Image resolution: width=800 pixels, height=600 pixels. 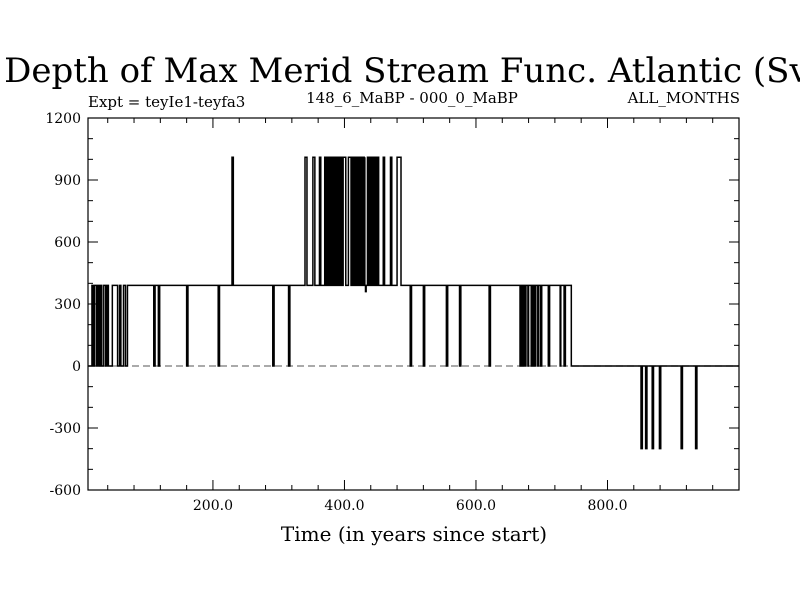 I want to click on y-tick-label-5: 900, so click(x=67, y=181).